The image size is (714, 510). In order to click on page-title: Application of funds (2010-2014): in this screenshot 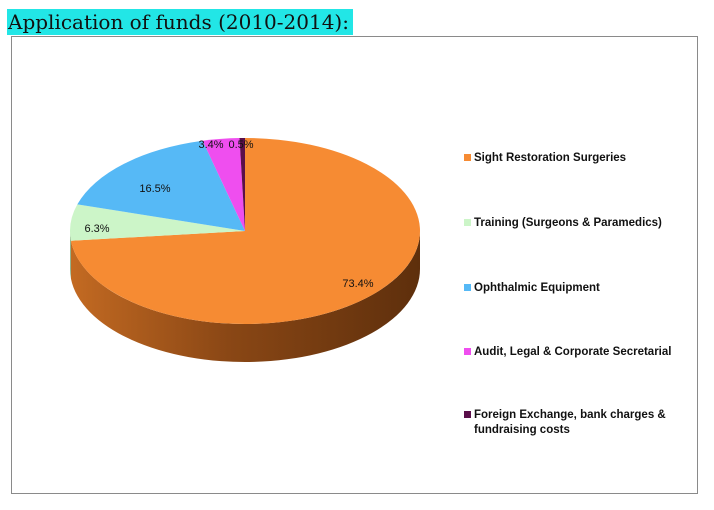, I will do `click(180, 22)`.